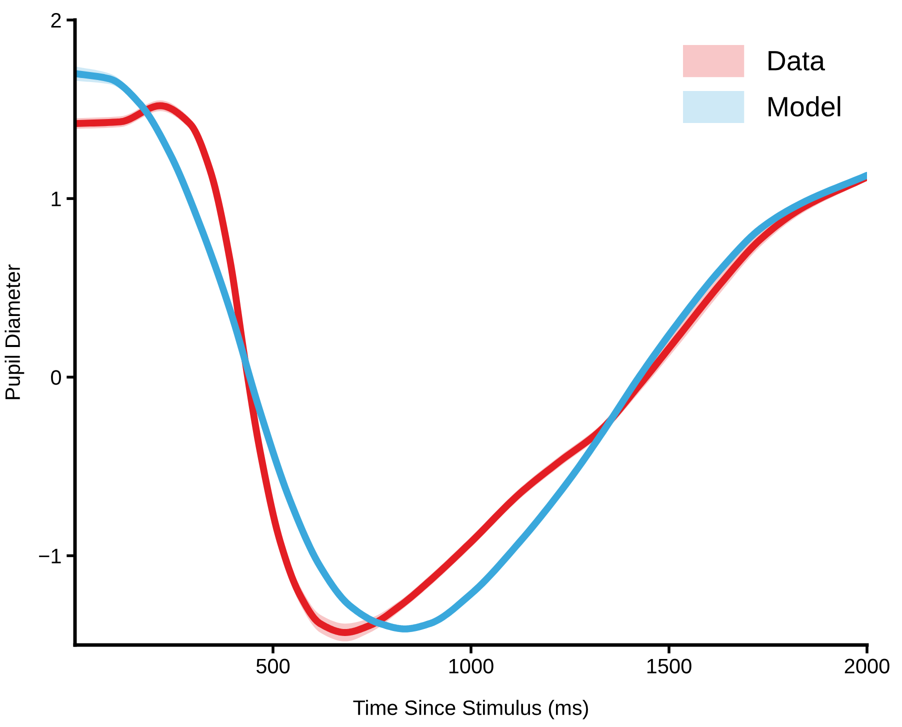 This screenshot has width=902, height=727. What do you see at coordinates (669, 666) in the screenshot?
I see `x-tick-label: 1500` at bounding box center [669, 666].